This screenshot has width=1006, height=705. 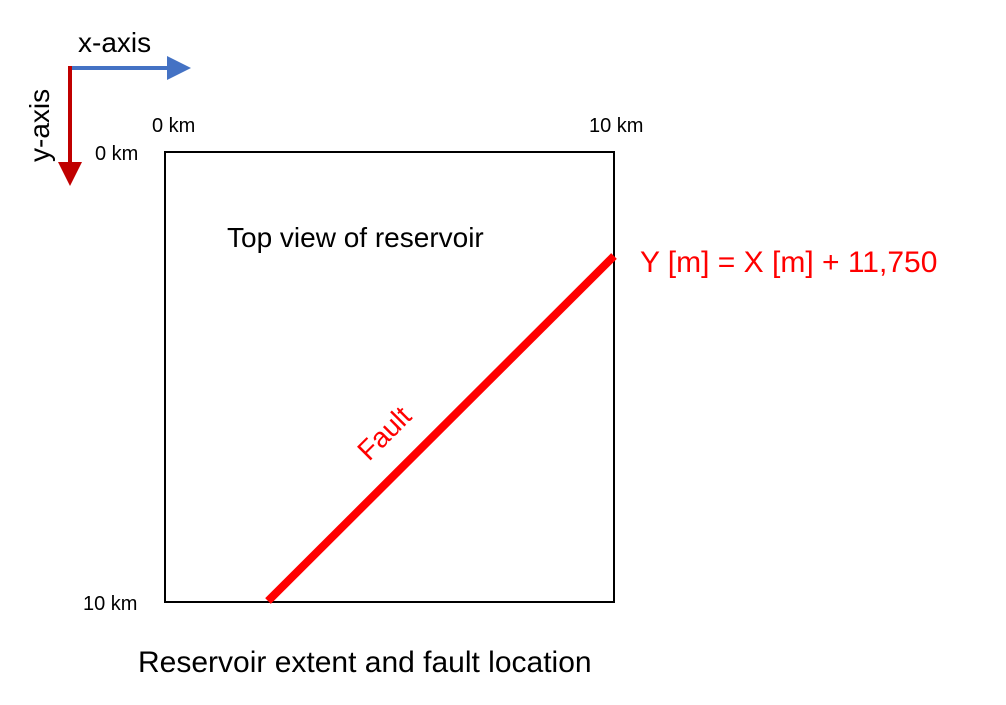 I want to click on y-end-label: 10 km, so click(x=110, y=604).